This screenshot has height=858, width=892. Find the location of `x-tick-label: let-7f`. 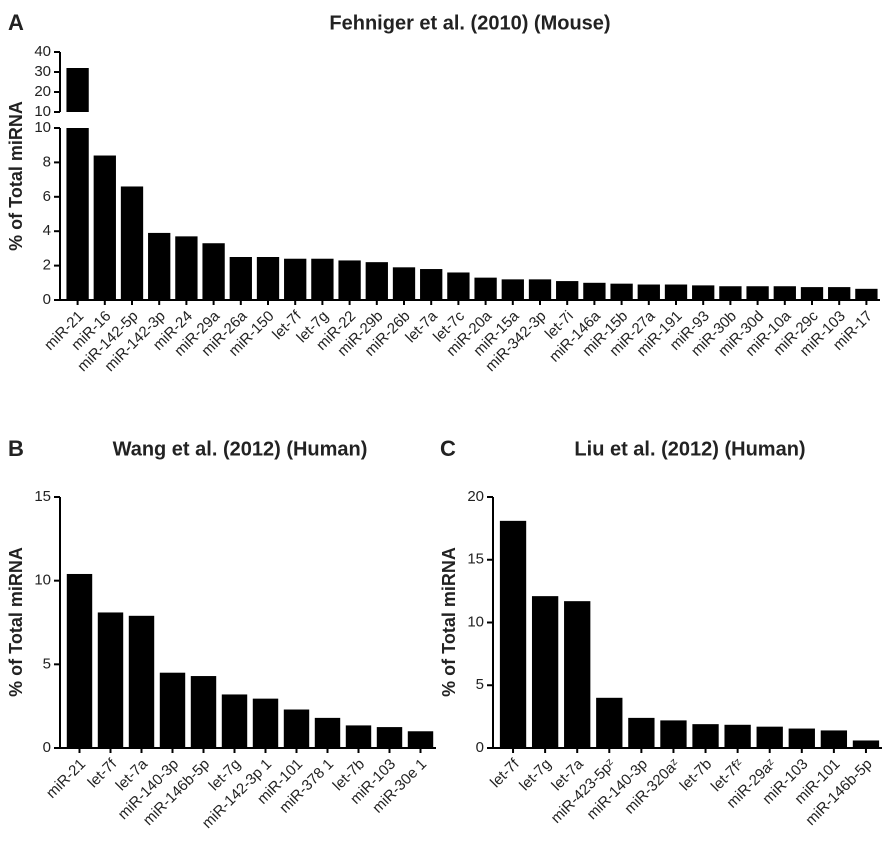

x-tick-label: let-7f is located at coordinates (505, 773).